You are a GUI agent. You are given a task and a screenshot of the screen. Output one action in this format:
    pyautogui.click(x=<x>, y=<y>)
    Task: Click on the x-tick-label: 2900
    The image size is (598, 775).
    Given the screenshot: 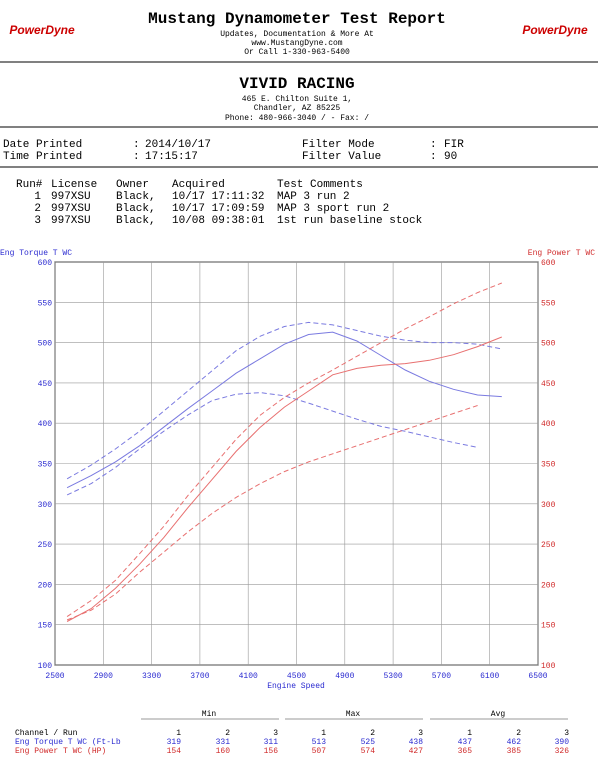 What is the action you would take?
    pyautogui.click(x=103, y=676)
    